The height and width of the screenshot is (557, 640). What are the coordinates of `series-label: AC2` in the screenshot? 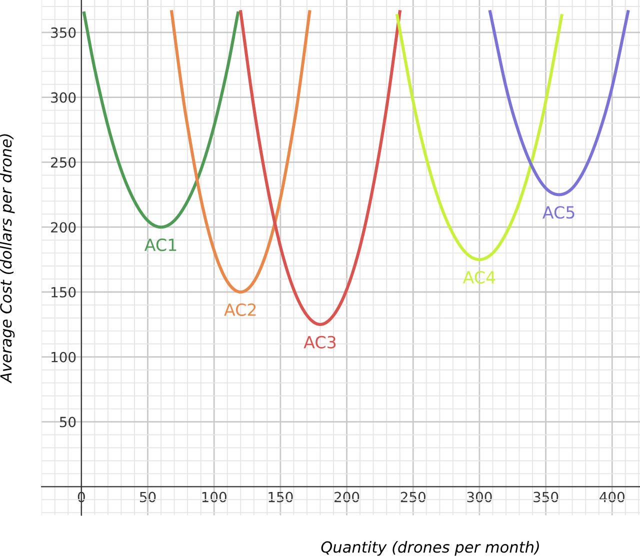 It's located at (240, 309).